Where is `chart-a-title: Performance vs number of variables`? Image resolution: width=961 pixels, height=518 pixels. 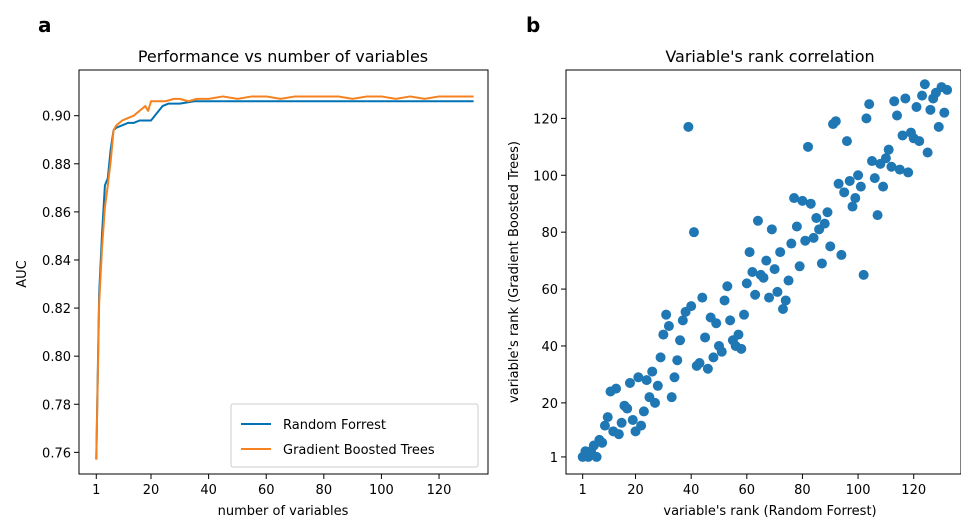
chart-a-title: Performance vs number of variables is located at coordinates (283, 56).